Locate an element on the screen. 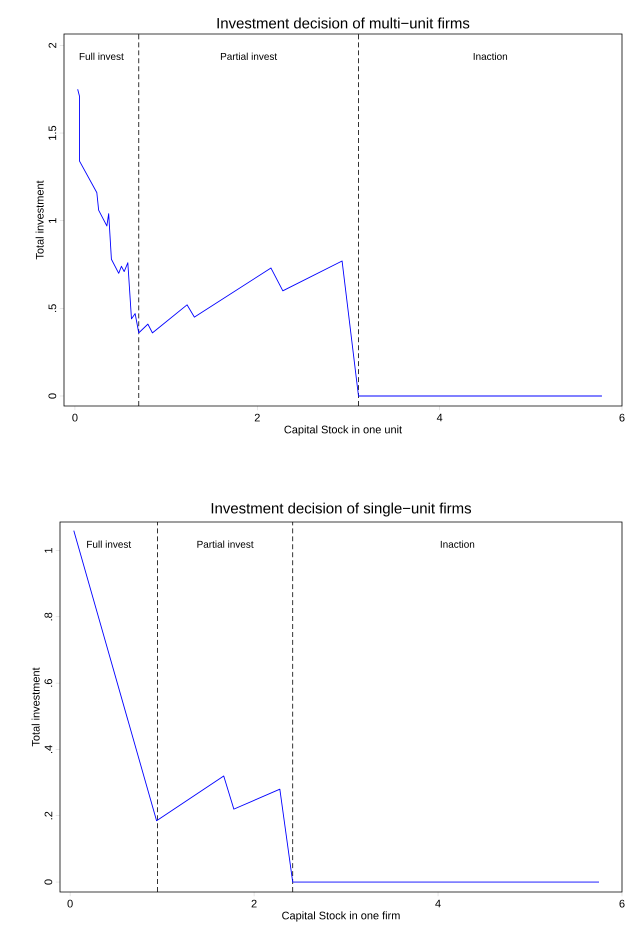 The image size is (636, 942). x-axis-title: Capital Stock in one firm is located at coordinates (341, 916).